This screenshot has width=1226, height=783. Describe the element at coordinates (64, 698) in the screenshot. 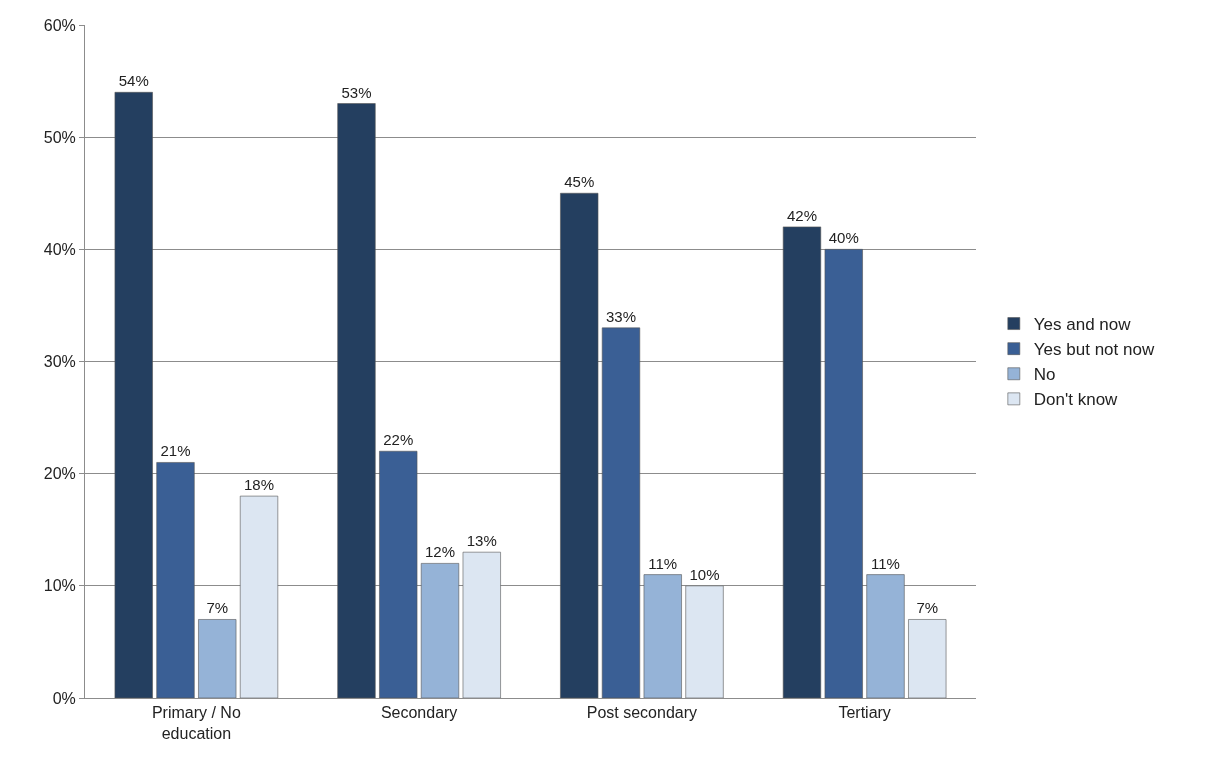

I see `y-tick-label: 0%` at that location.